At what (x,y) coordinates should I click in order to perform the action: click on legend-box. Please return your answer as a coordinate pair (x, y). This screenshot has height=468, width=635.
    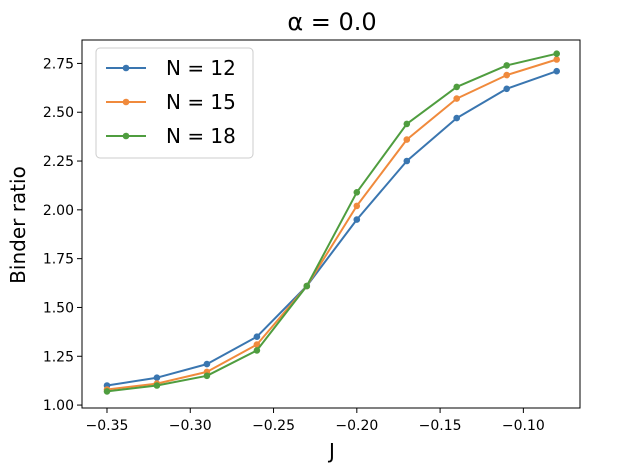
    Looking at the image, I should click on (174, 103).